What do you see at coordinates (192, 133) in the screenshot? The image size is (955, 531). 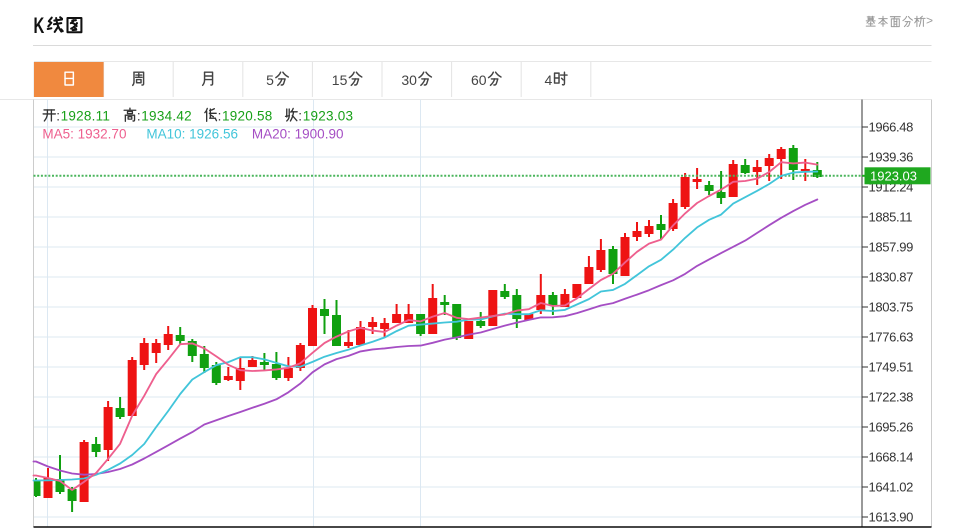 I see `svg-text: MA10: 1926.56` at bounding box center [192, 133].